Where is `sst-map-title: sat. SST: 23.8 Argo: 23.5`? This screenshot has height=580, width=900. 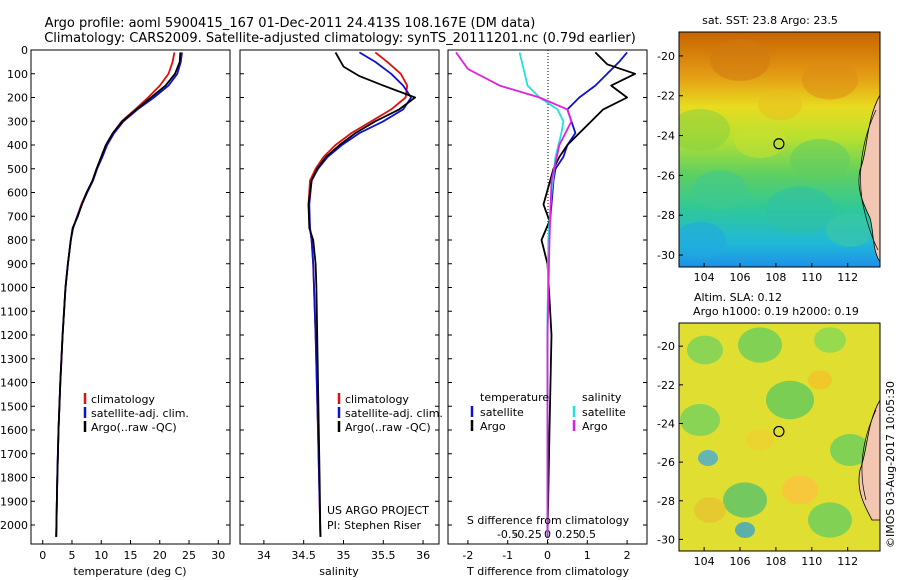 sst-map-title: sat. SST: 23.8 Argo: 23.5 is located at coordinates (770, 20).